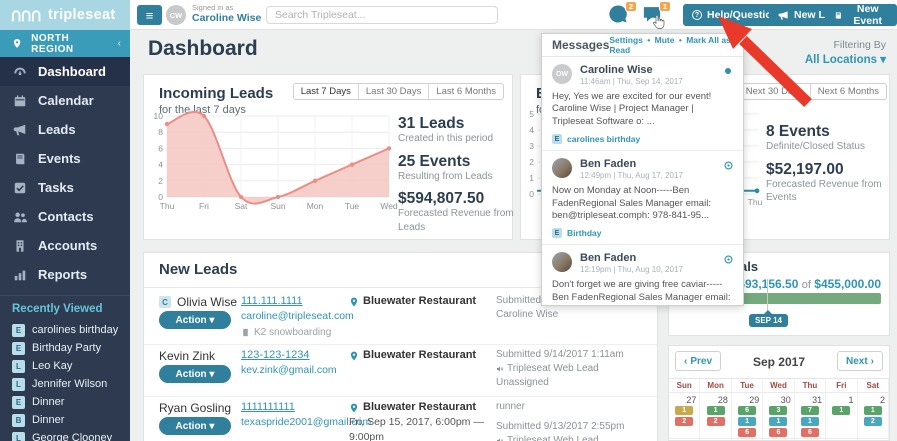 This screenshot has height=441, width=897. Describe the element at coordinates (65, 43) in the screenshot. I see `region-selector: NORTH REGION ‹` at that location.